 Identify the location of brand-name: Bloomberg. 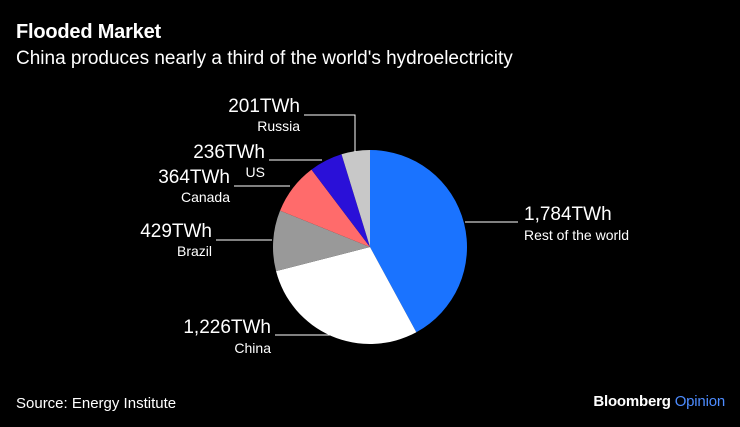
(632, 401).